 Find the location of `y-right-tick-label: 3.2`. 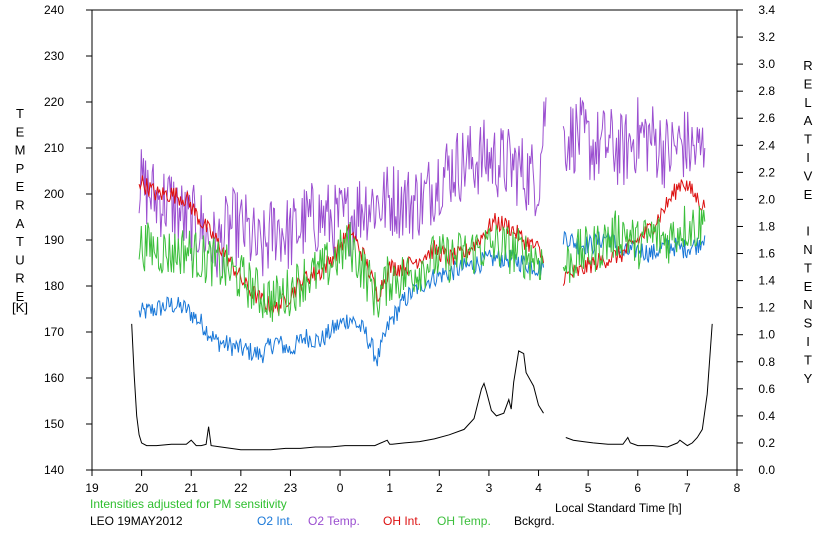

y-right-tick-label: 3.2 is located at coordinates (766, 37).